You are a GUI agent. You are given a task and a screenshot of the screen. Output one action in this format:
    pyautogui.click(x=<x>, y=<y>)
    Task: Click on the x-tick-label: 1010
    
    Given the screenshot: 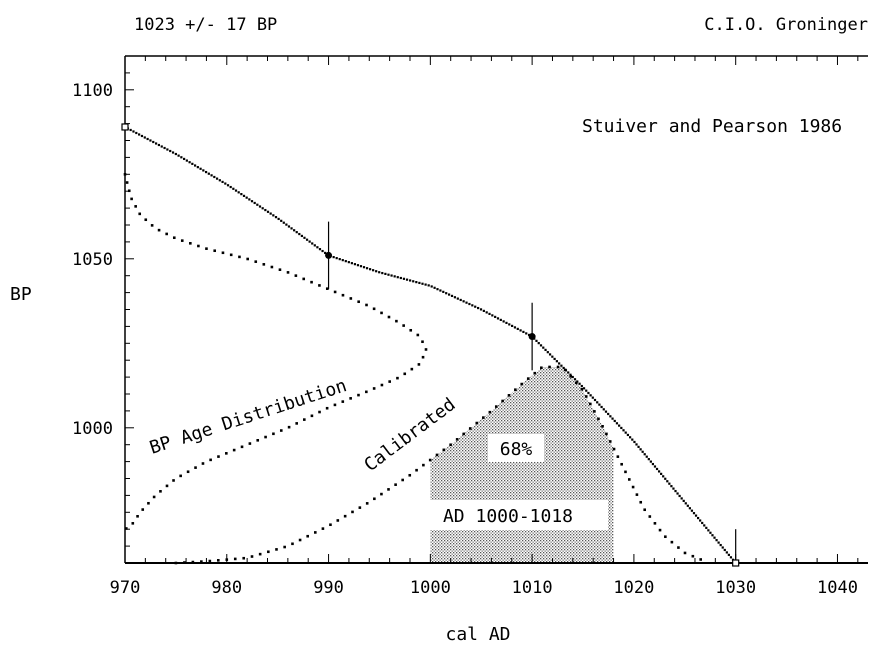 What is the action you would take?
    pyautogui.click(x=532, y=588)
    